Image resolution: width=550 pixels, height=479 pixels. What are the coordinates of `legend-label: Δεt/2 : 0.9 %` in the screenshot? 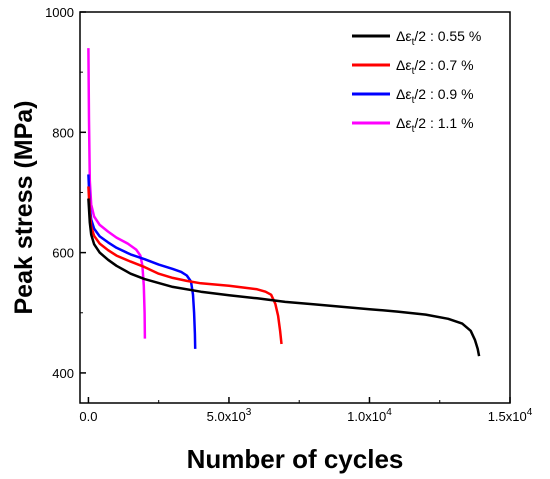 It's located at (435, 96).